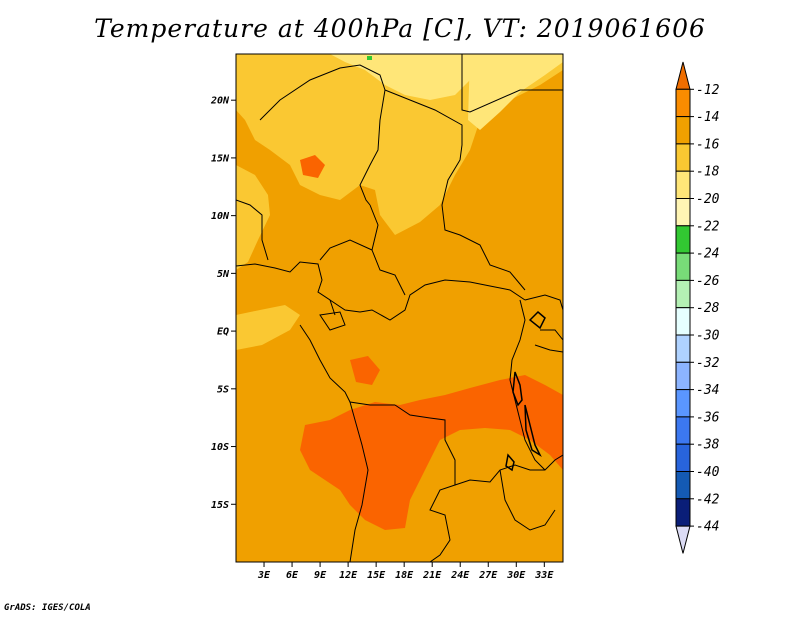 This screenshot has height=618, width=800. What do you see at coordinates (488, 575) in the screenshot?
I see `lon-label: 27E` at bounding box center [488, 575].